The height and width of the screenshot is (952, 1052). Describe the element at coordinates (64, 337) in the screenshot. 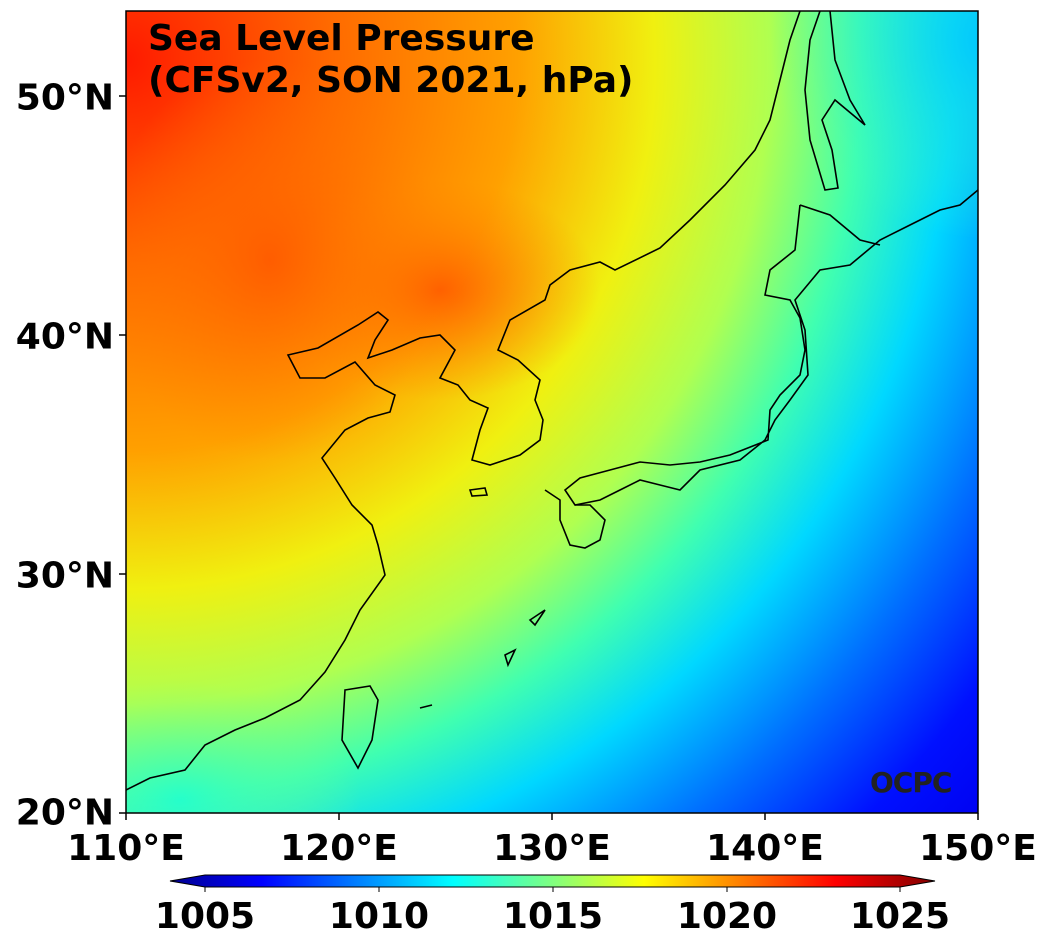

I see `y-tick-label: 40°N` at that location.